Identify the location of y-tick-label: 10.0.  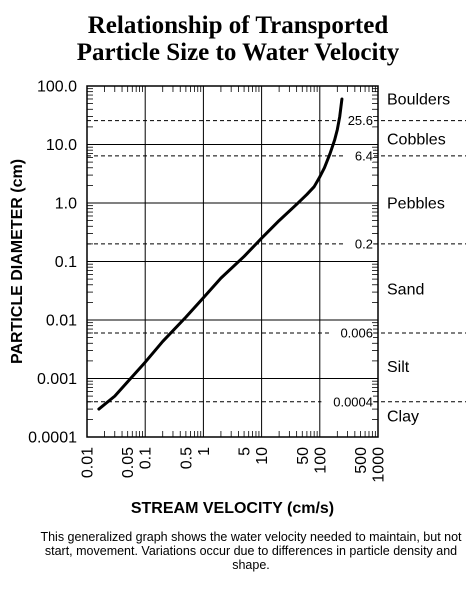
(61, 145).